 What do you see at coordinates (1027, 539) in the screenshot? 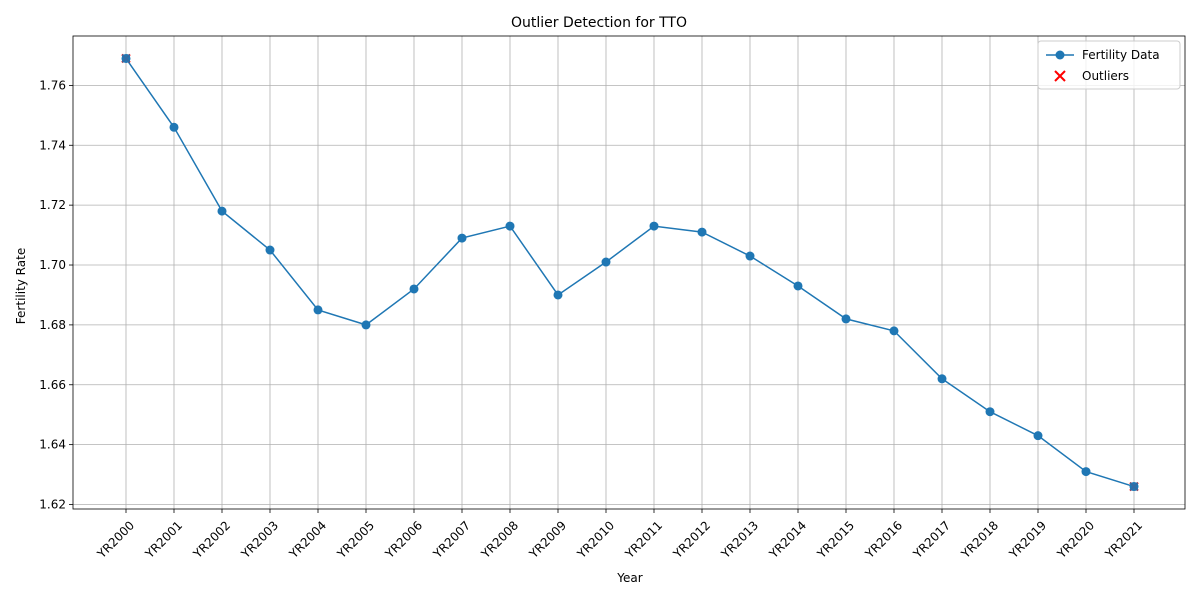
I see `x-tick-label: YR2019` at bounding box center [1027, 539].